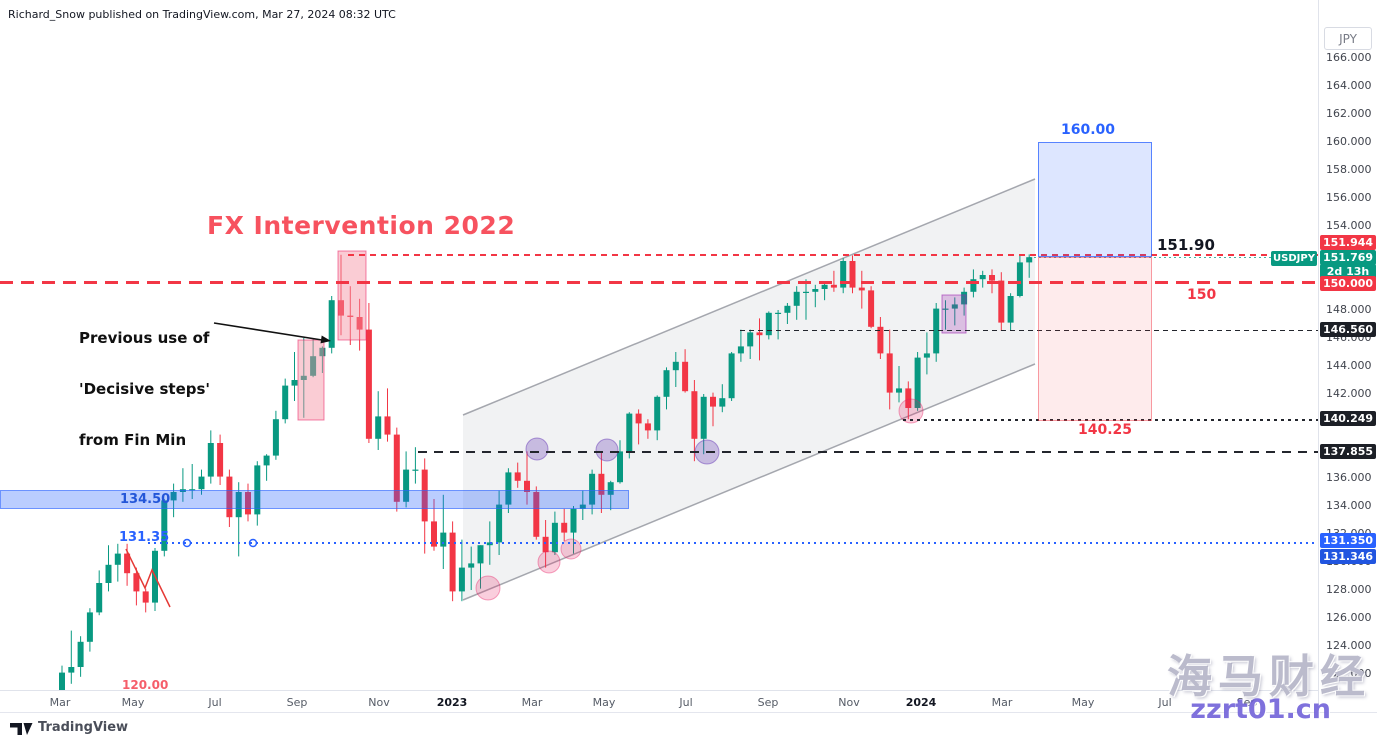 Image resolution: width=1377 pixels, height=742 pixels. What do you see at coordinates (688, 727) in the screenshot?
I see `footer-bar: TradingView` at bounding box center [688, 727].